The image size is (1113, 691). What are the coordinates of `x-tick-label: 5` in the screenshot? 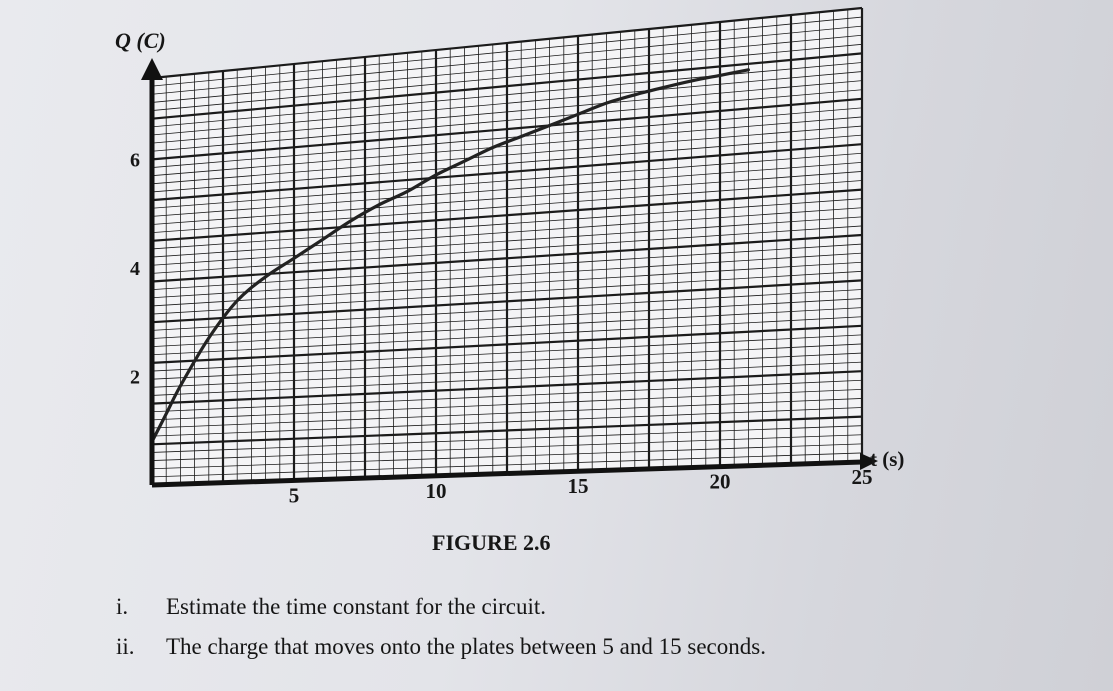 It's located at (294, 495).